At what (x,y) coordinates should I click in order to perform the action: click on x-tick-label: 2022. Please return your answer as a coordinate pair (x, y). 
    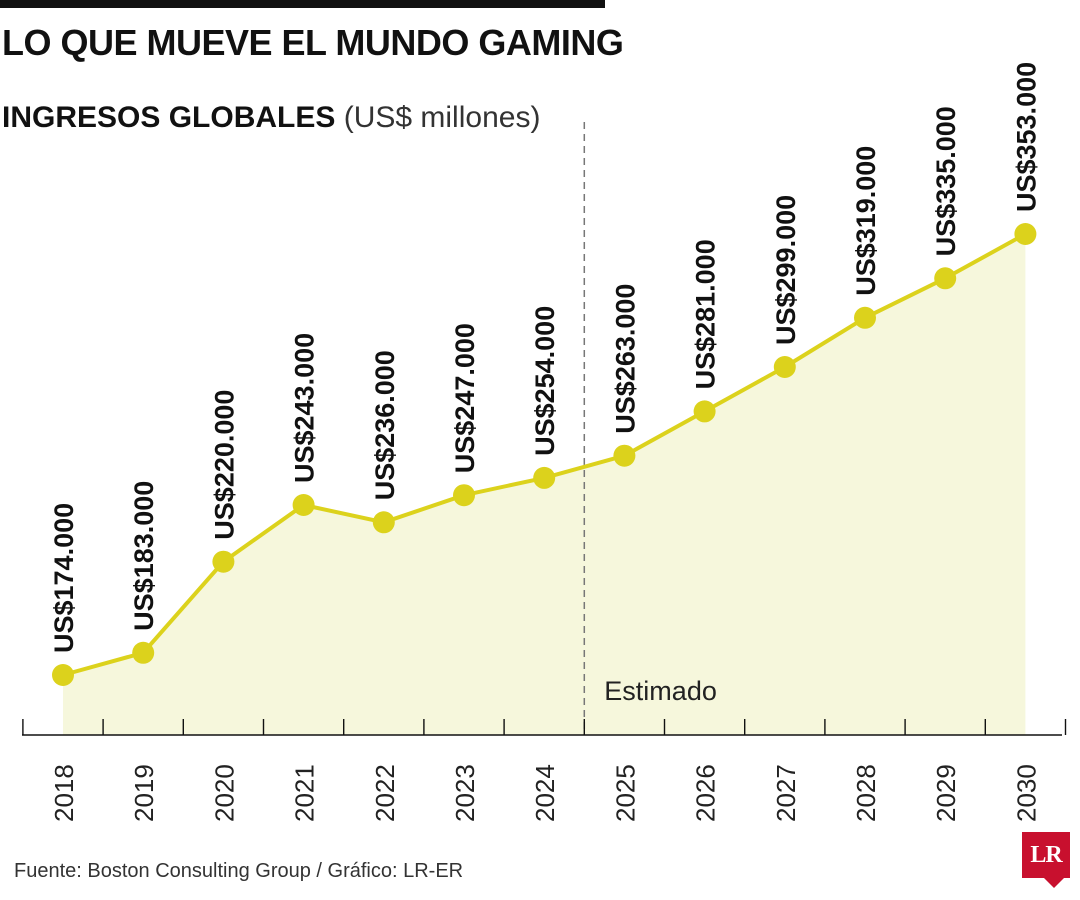
    Looking at the image, I should click on (385, 793).